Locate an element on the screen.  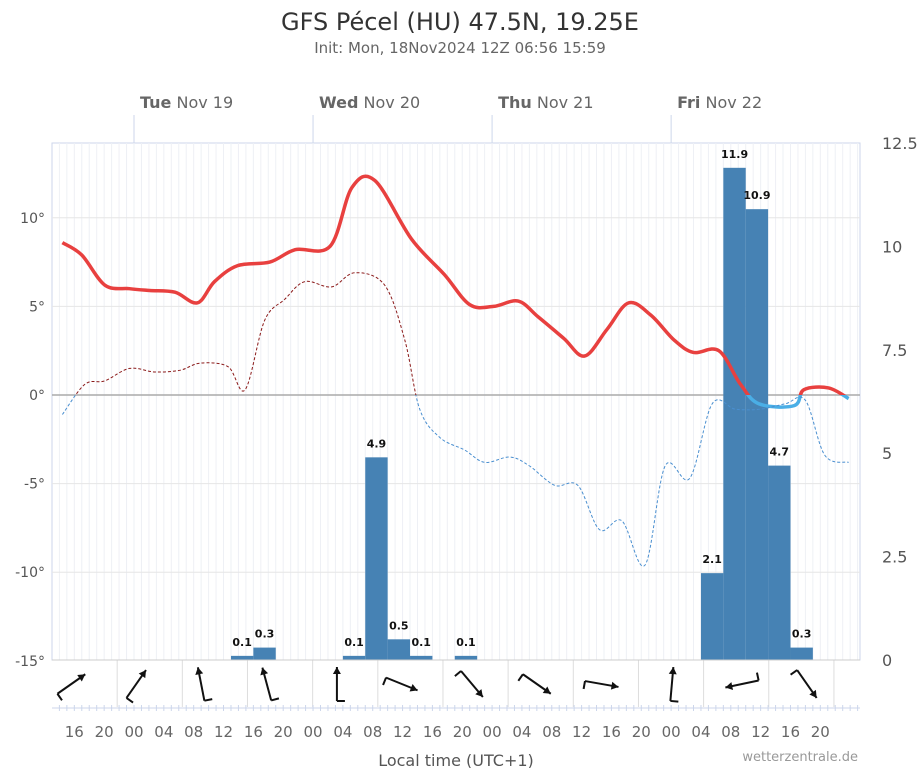
credit: wetterzentrale.de is located at coordinates (800, 757).